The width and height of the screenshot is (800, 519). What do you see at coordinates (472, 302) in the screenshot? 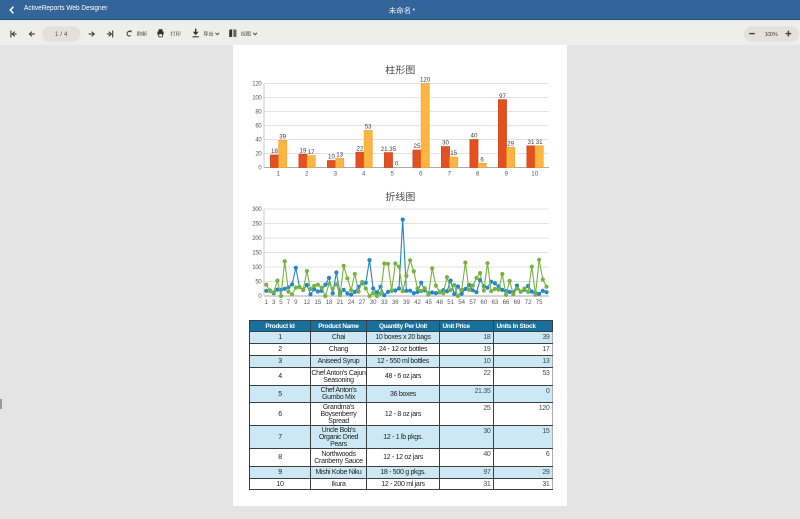
I see `svg-text: 57` at bounding box center [472, 302].